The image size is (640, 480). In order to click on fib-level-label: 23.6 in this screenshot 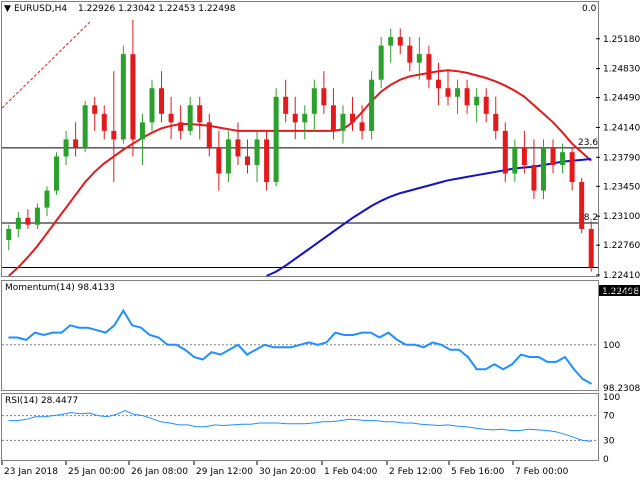, I will do `click(588, 143)`.